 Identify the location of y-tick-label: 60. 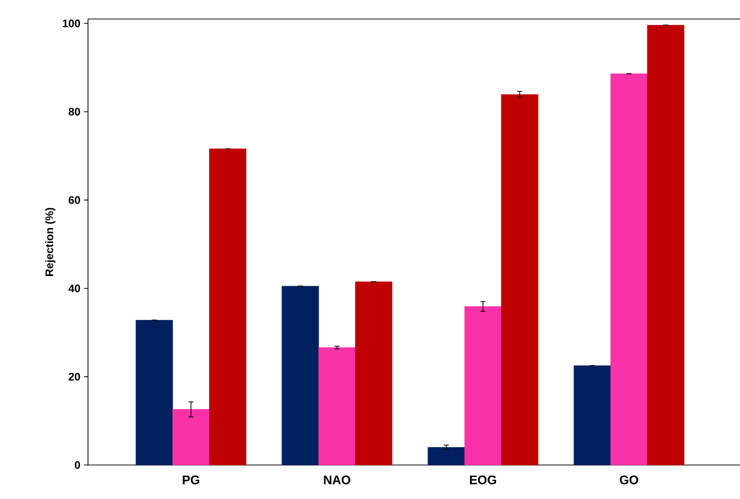
(74, 200).